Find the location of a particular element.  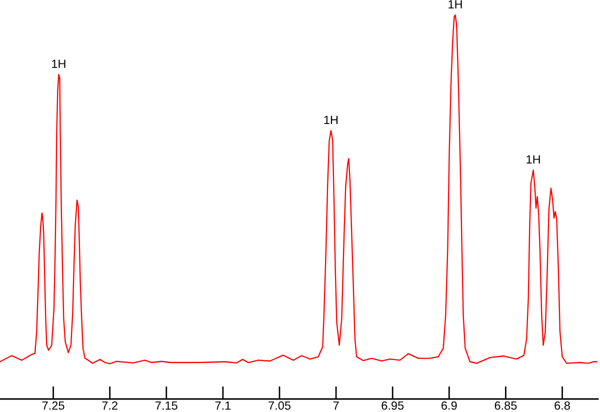

x-tick-label: 7.15 is located at coordinates (167, 406).